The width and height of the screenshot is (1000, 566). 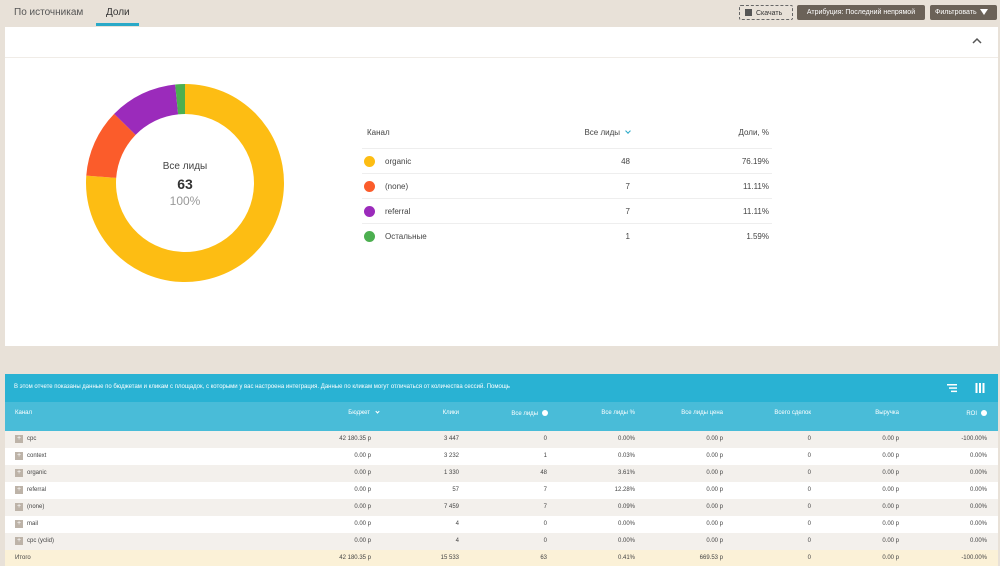 I want to click on legend-row: referral 7 11.11%, so click(x=567, y=211).